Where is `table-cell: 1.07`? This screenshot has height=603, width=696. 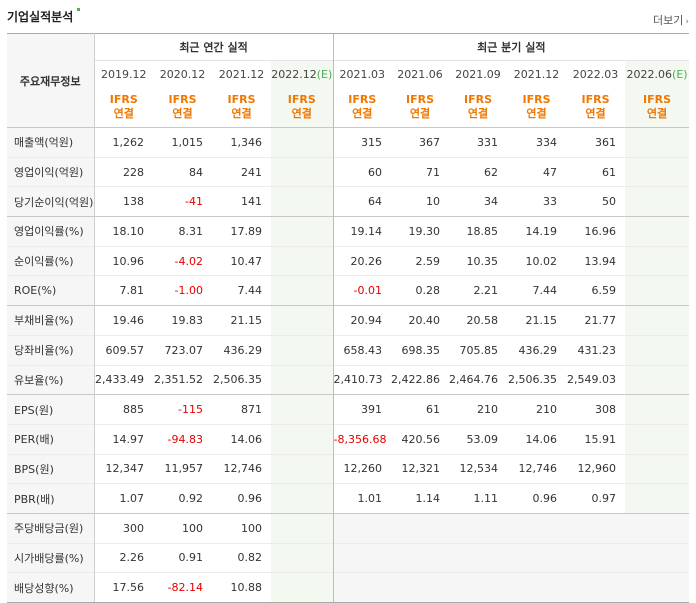
table-cell: 1.07 is located at coordinates (123, 498).